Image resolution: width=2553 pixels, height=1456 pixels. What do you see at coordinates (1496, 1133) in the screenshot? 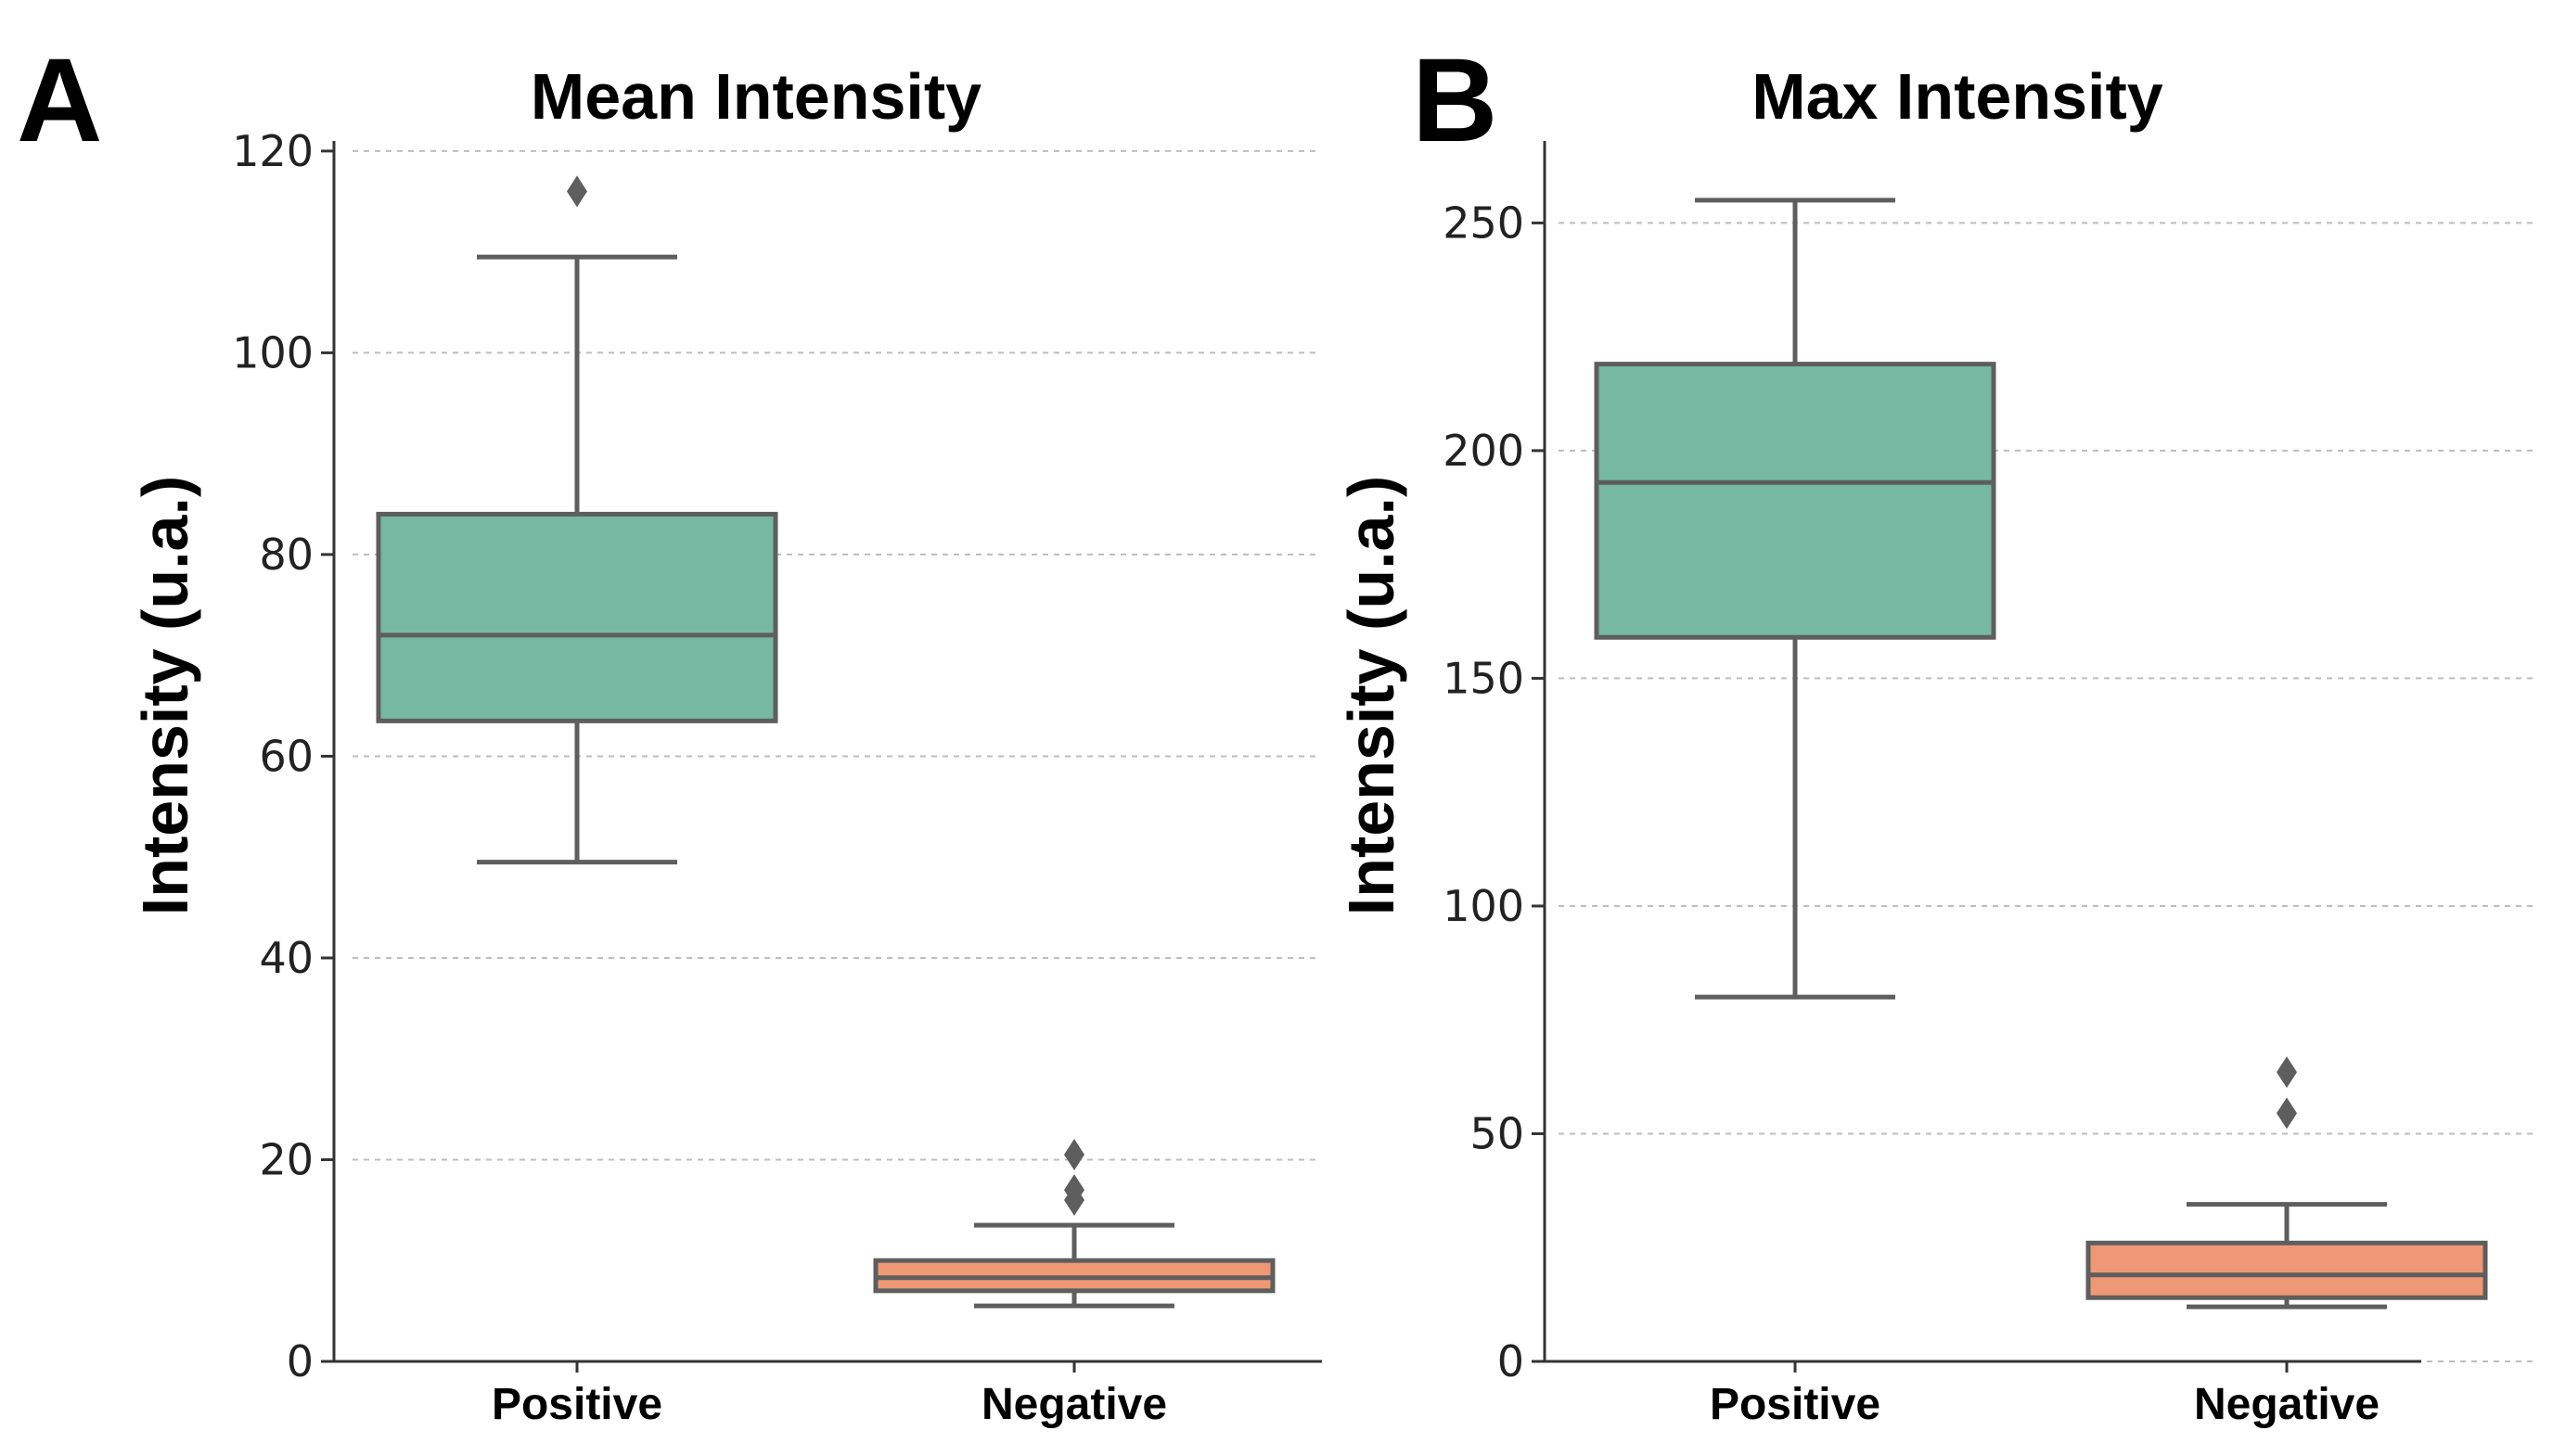
I see `y-tick-label: 50` at bounding box center [1496, 1133].